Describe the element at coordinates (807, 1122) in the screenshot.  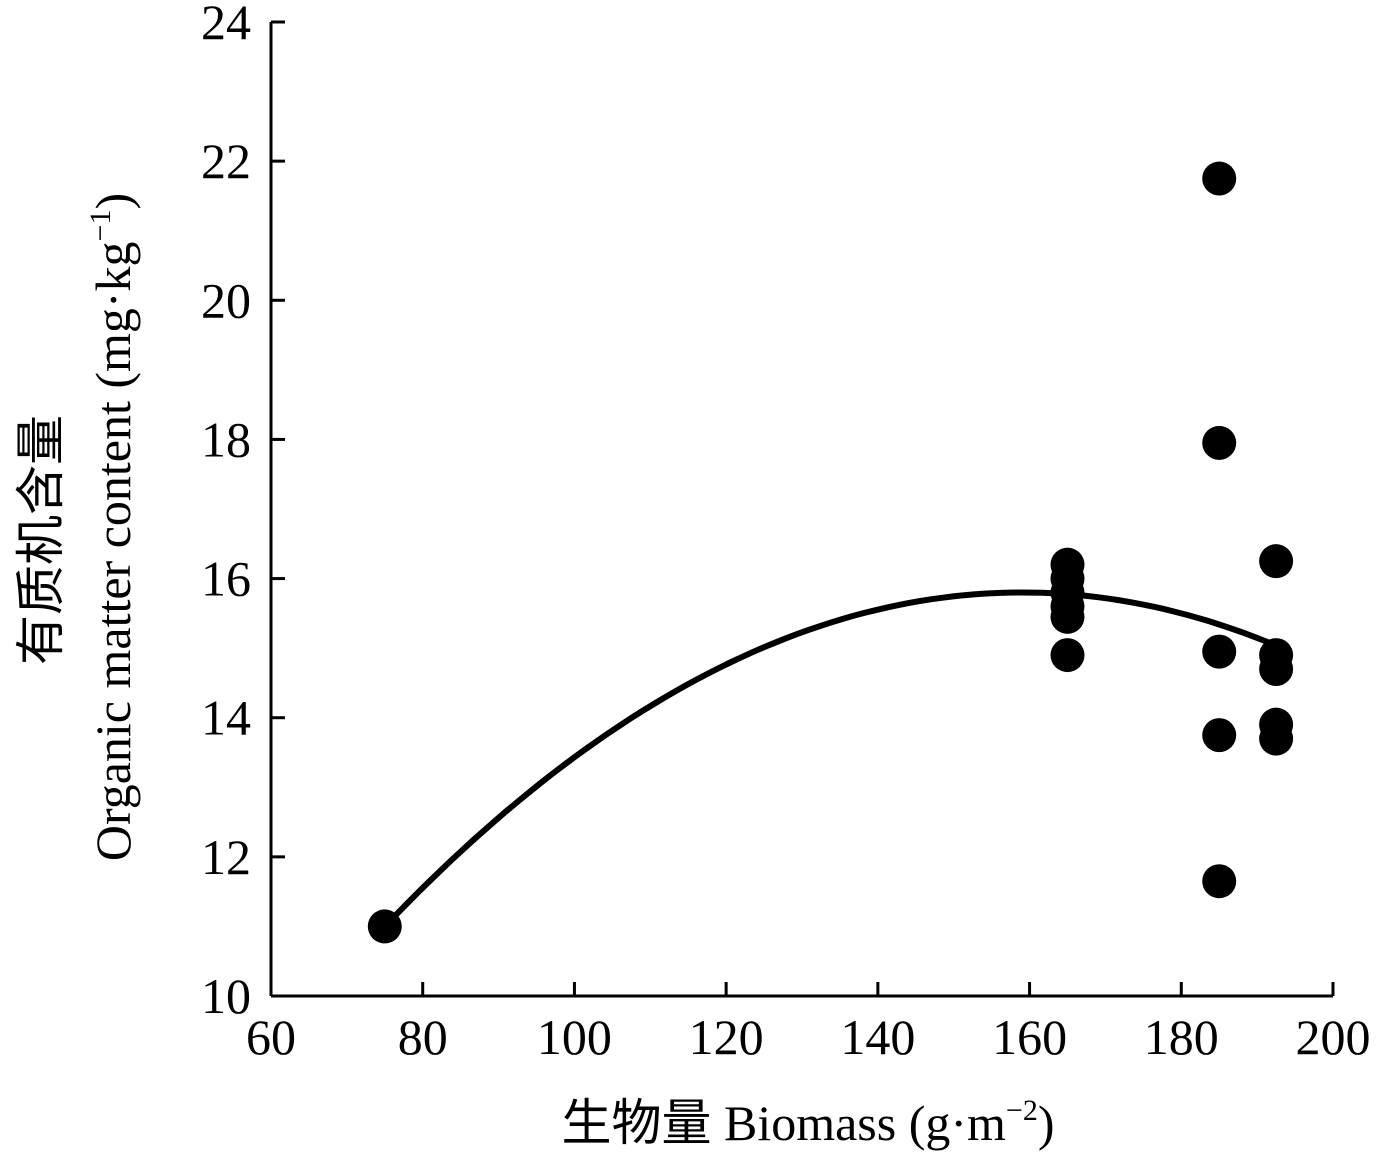
I see `x-axis-title: 生物量 Biomass (g·m−2)` at that location.